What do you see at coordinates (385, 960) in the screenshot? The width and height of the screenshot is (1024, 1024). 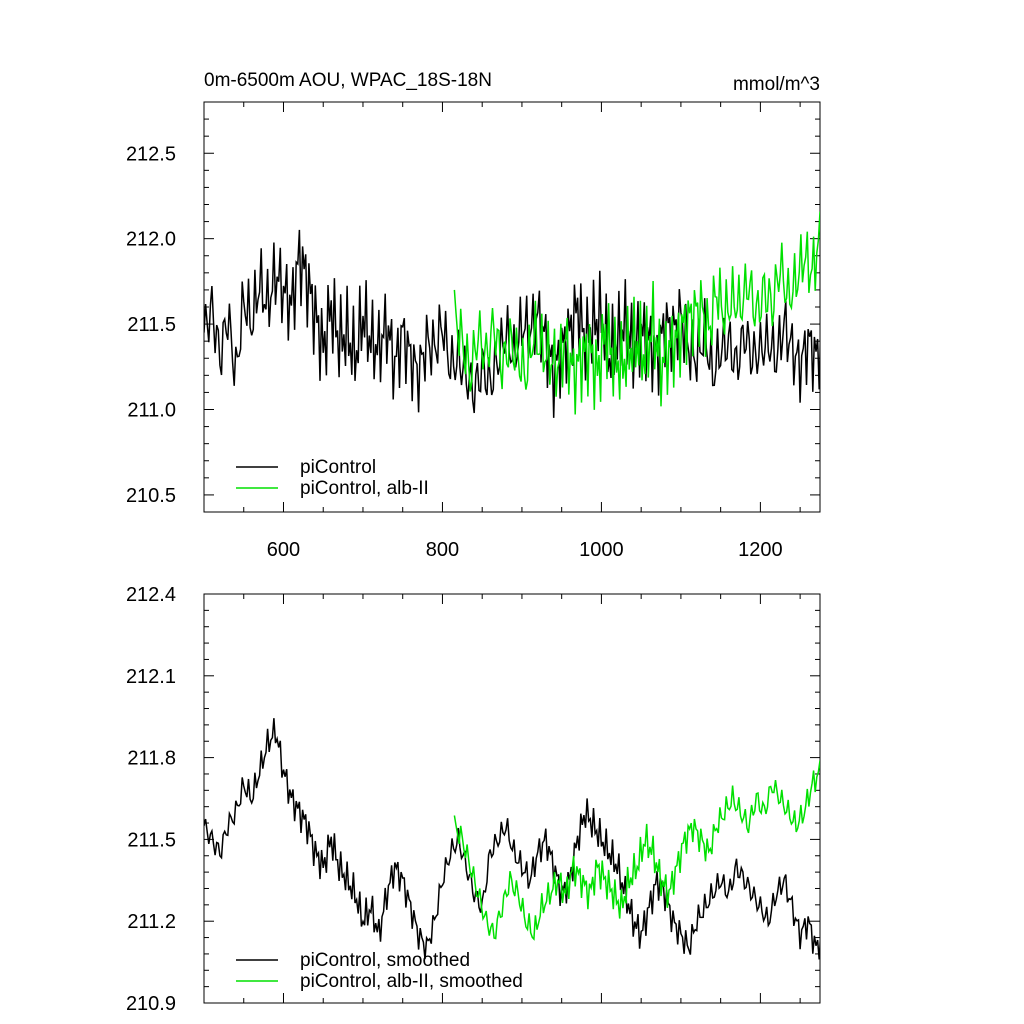 I see `legend-label: piControl, smoothed` at bounding box center [385, 960].